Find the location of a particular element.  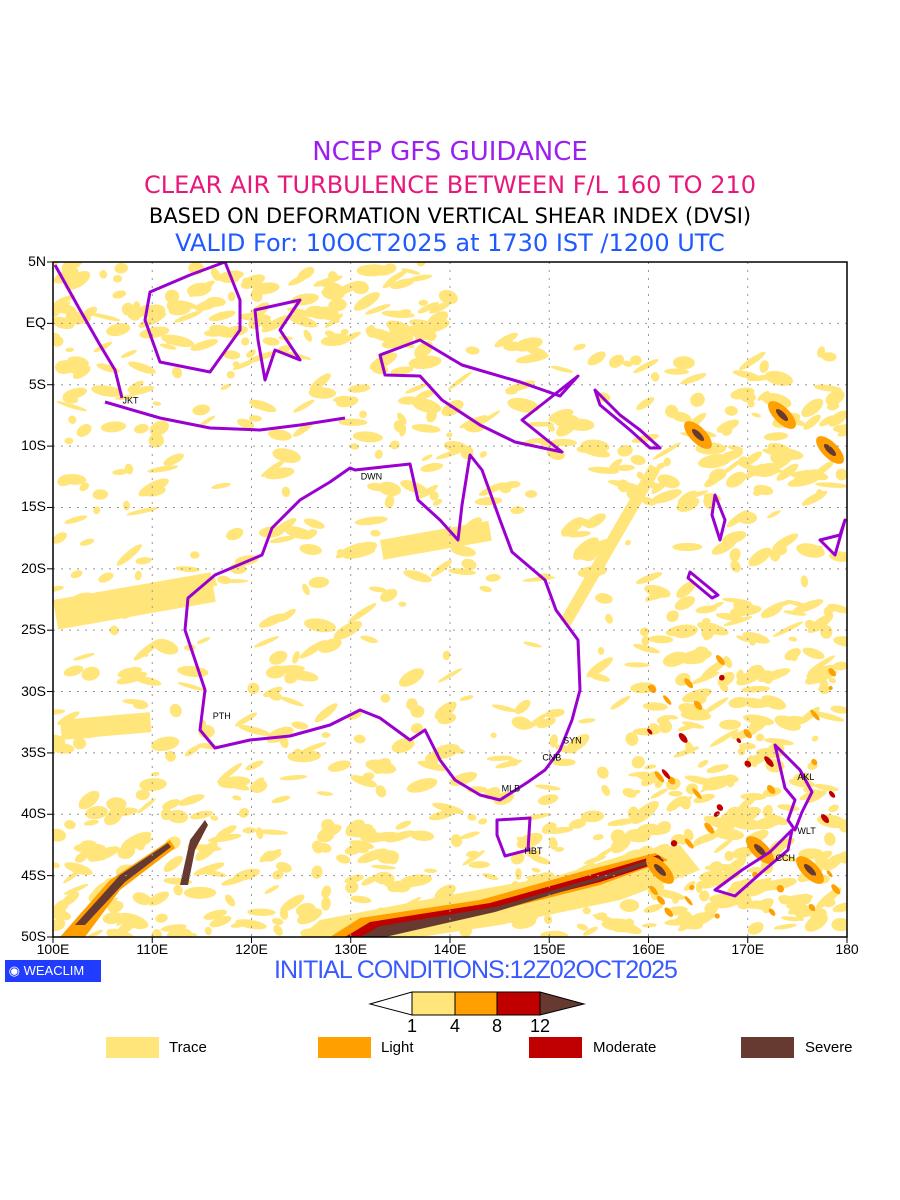

colorbar-tick: 4 is located at coordinates (454, 1026).